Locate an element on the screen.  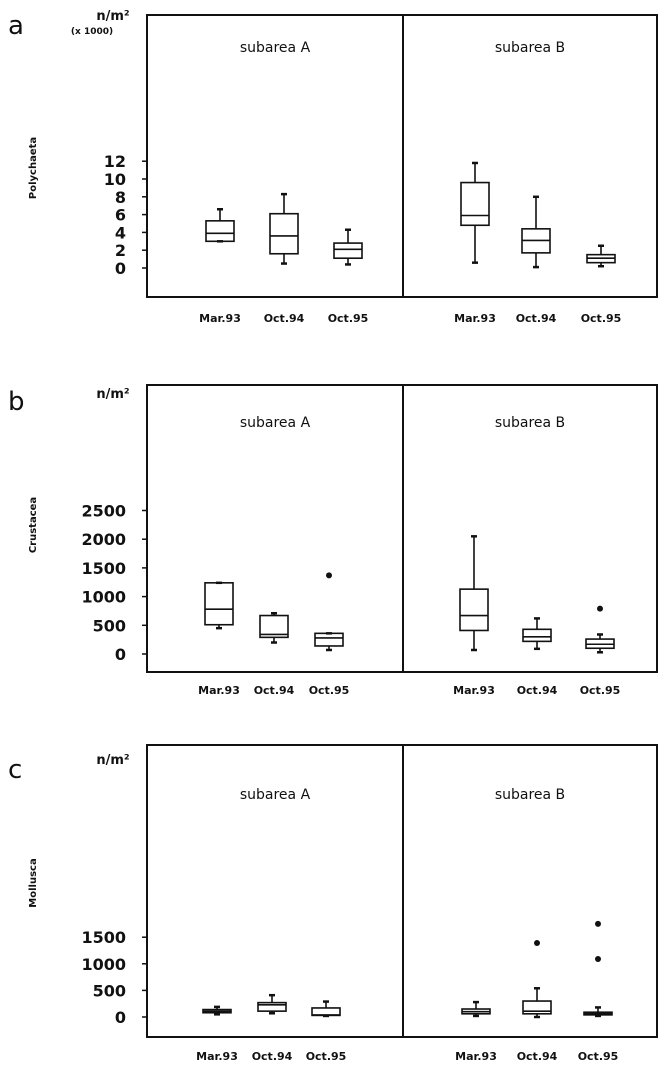
y-axis-label: Crustacea is located at coordinates (33, 525).